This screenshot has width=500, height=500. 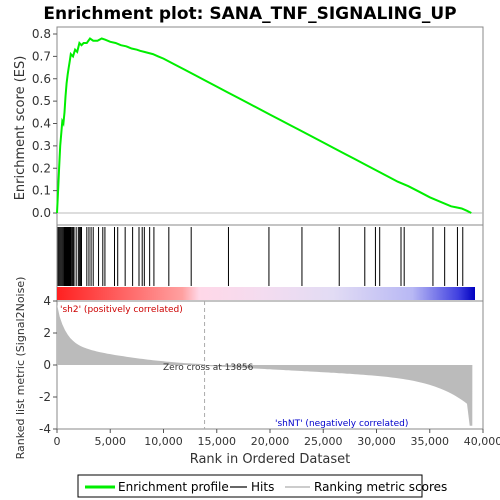 I want to click on x-tick-label: 30,000, so click(x=376, y=441).